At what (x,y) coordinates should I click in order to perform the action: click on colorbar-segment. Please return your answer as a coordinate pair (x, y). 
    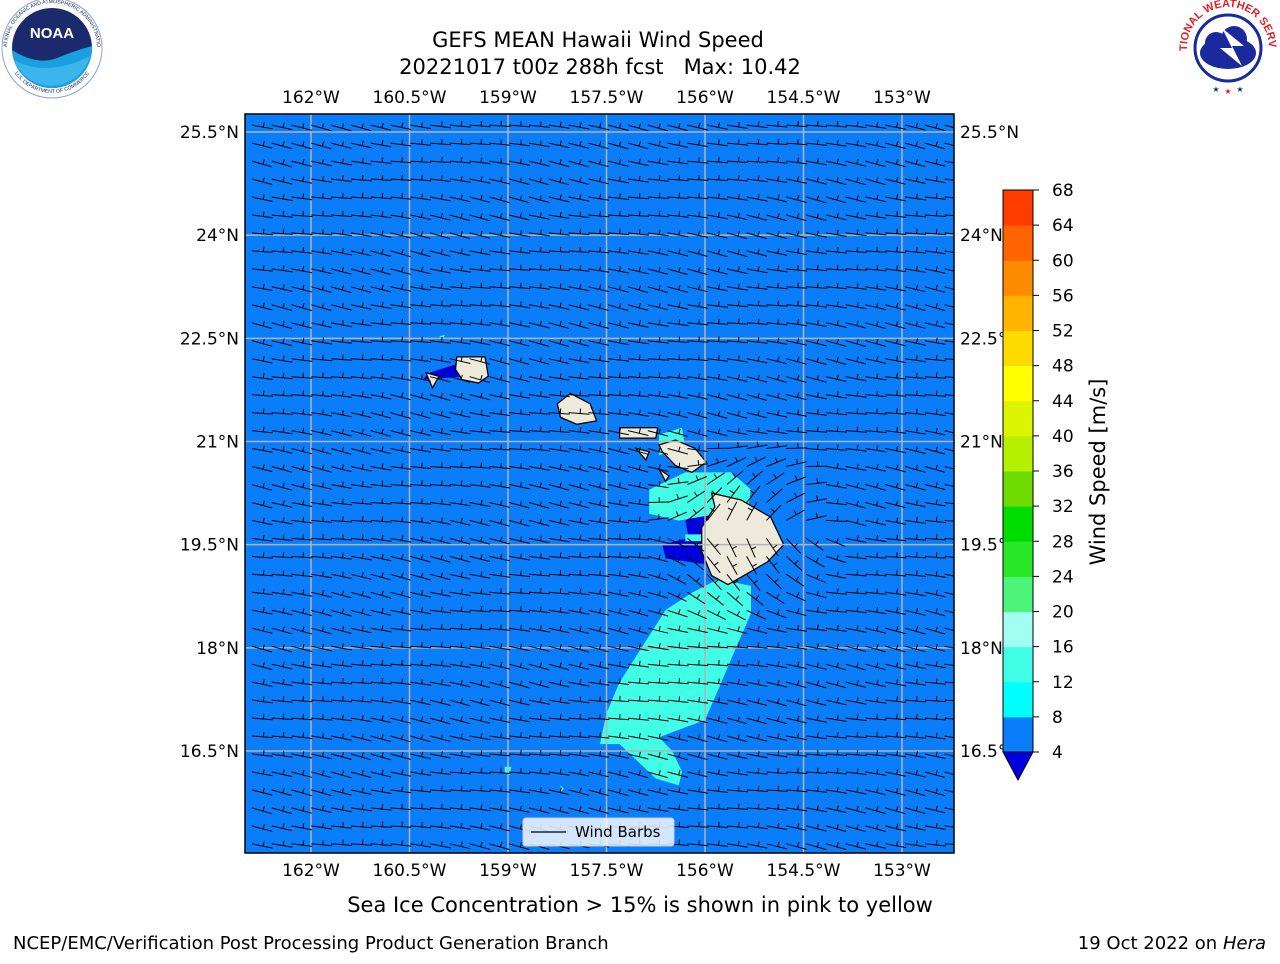
    Looking at the image, I should click on (1018, 699).